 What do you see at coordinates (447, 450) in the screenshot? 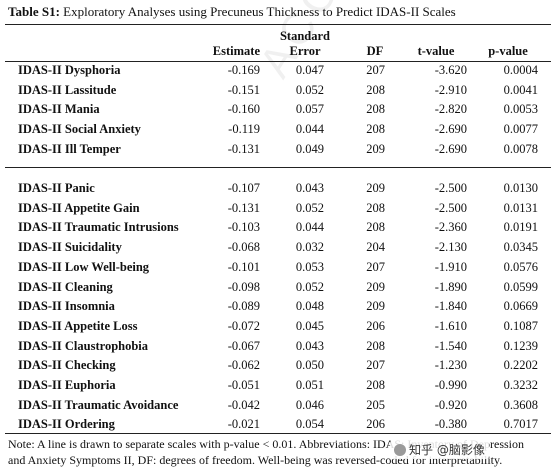
I see `overlay-badge-text: 知乎 @脑影像` at bounding box center [447, 450].